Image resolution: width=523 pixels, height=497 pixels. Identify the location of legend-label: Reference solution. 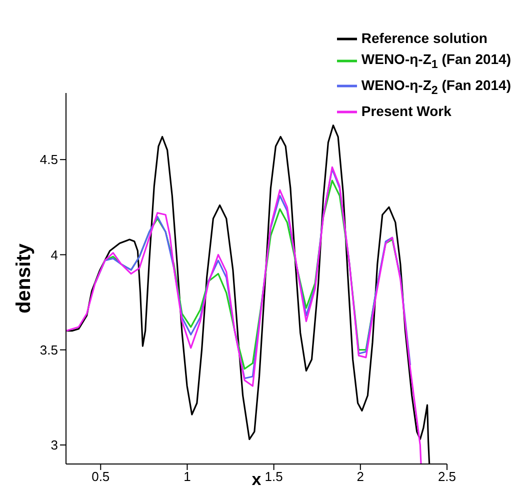
(424, 38).